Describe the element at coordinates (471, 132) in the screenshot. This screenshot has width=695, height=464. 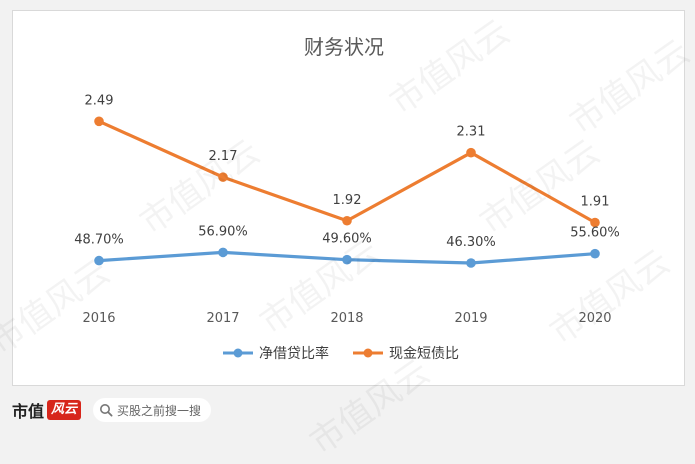
I see `data-label: 2.31` at that location.